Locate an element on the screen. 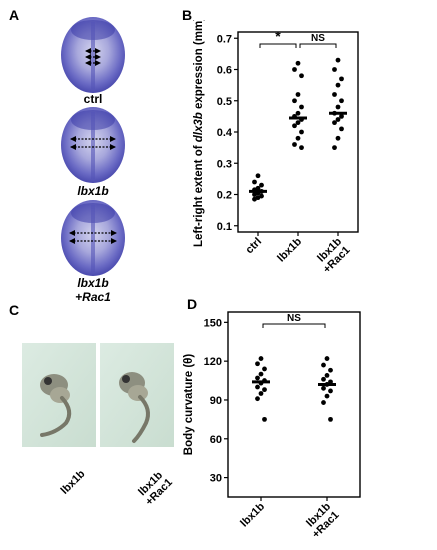 This screenshot has height=550, width=437. chart-b-ytick-label: 0.1 is located at coordinates (224, 227).